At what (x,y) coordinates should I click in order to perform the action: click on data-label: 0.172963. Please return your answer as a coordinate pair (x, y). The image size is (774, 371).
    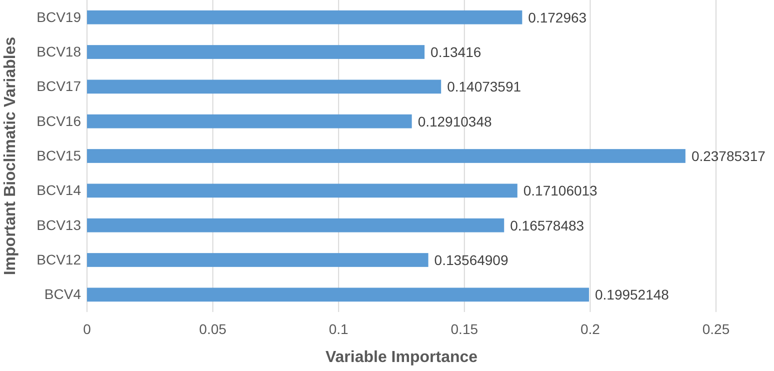
    Looking at the image, I should click on (557, 17).